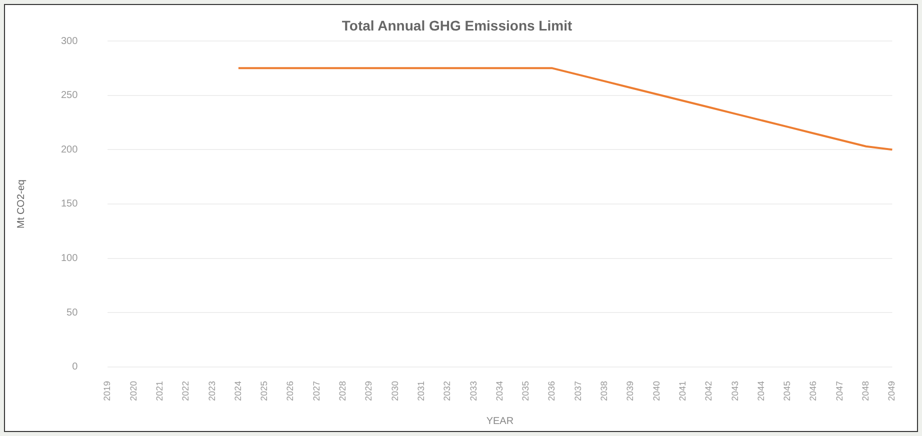 The image size is (922, 436). I want to click on x-tick-label: 2046, so click(813, 391).